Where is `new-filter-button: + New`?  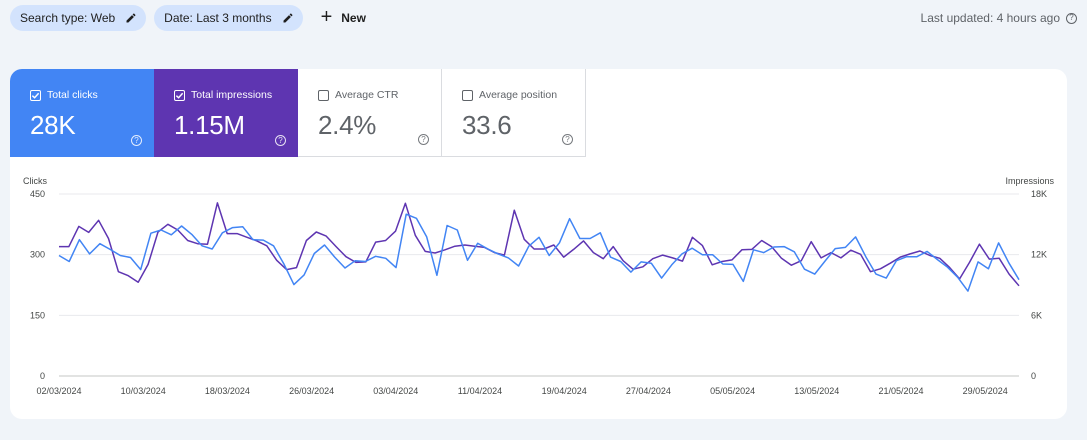 new-filter-button: + New is located at coordinates (343, 18).